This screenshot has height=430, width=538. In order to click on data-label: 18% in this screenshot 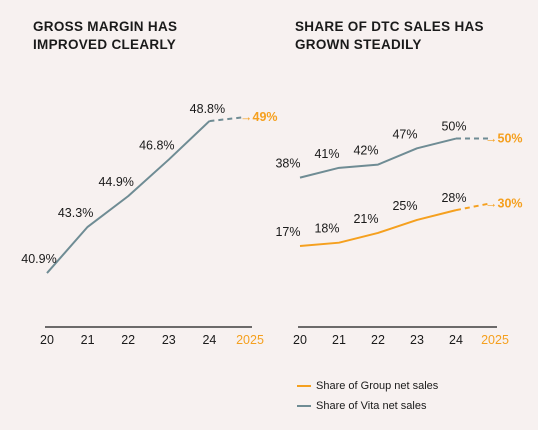, I will do `click(326, 229)`.